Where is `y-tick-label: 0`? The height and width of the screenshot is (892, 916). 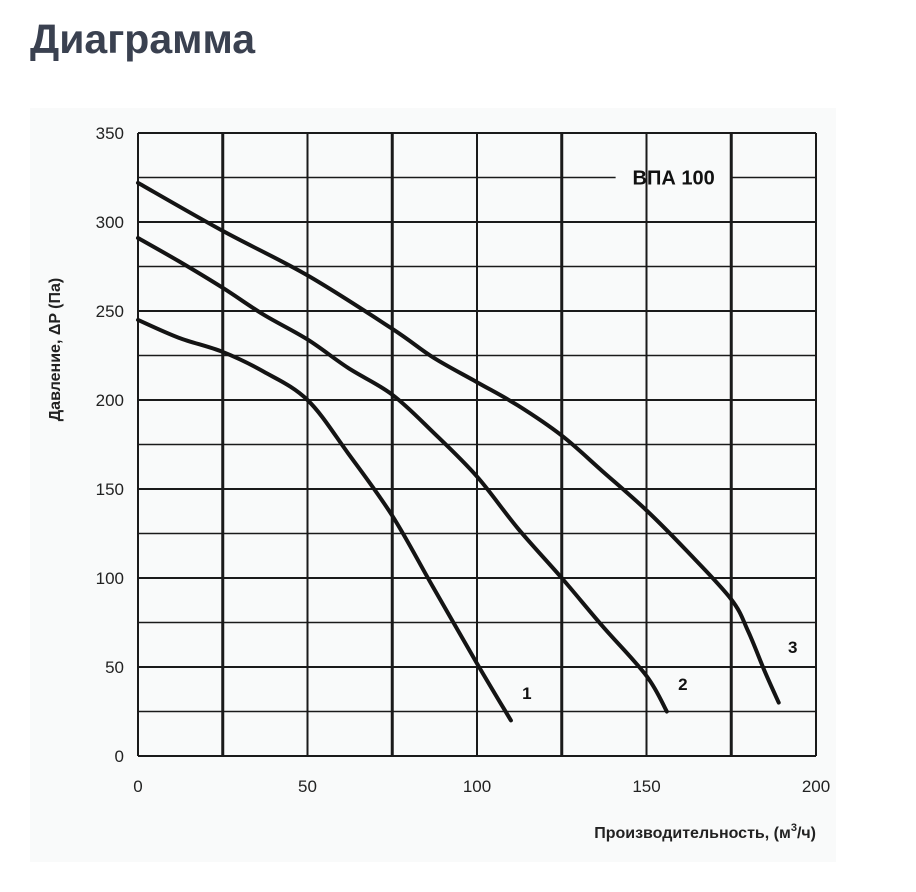
y-tick-label: 0 is located at coordinates (119, 756).